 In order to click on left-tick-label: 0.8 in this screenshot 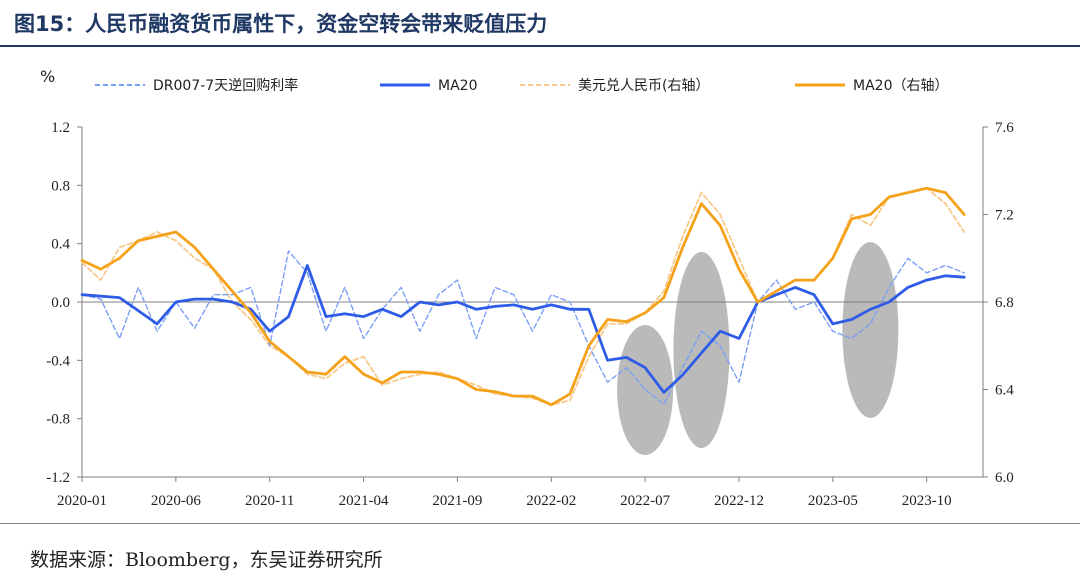, I will do `click(60, 186)`.